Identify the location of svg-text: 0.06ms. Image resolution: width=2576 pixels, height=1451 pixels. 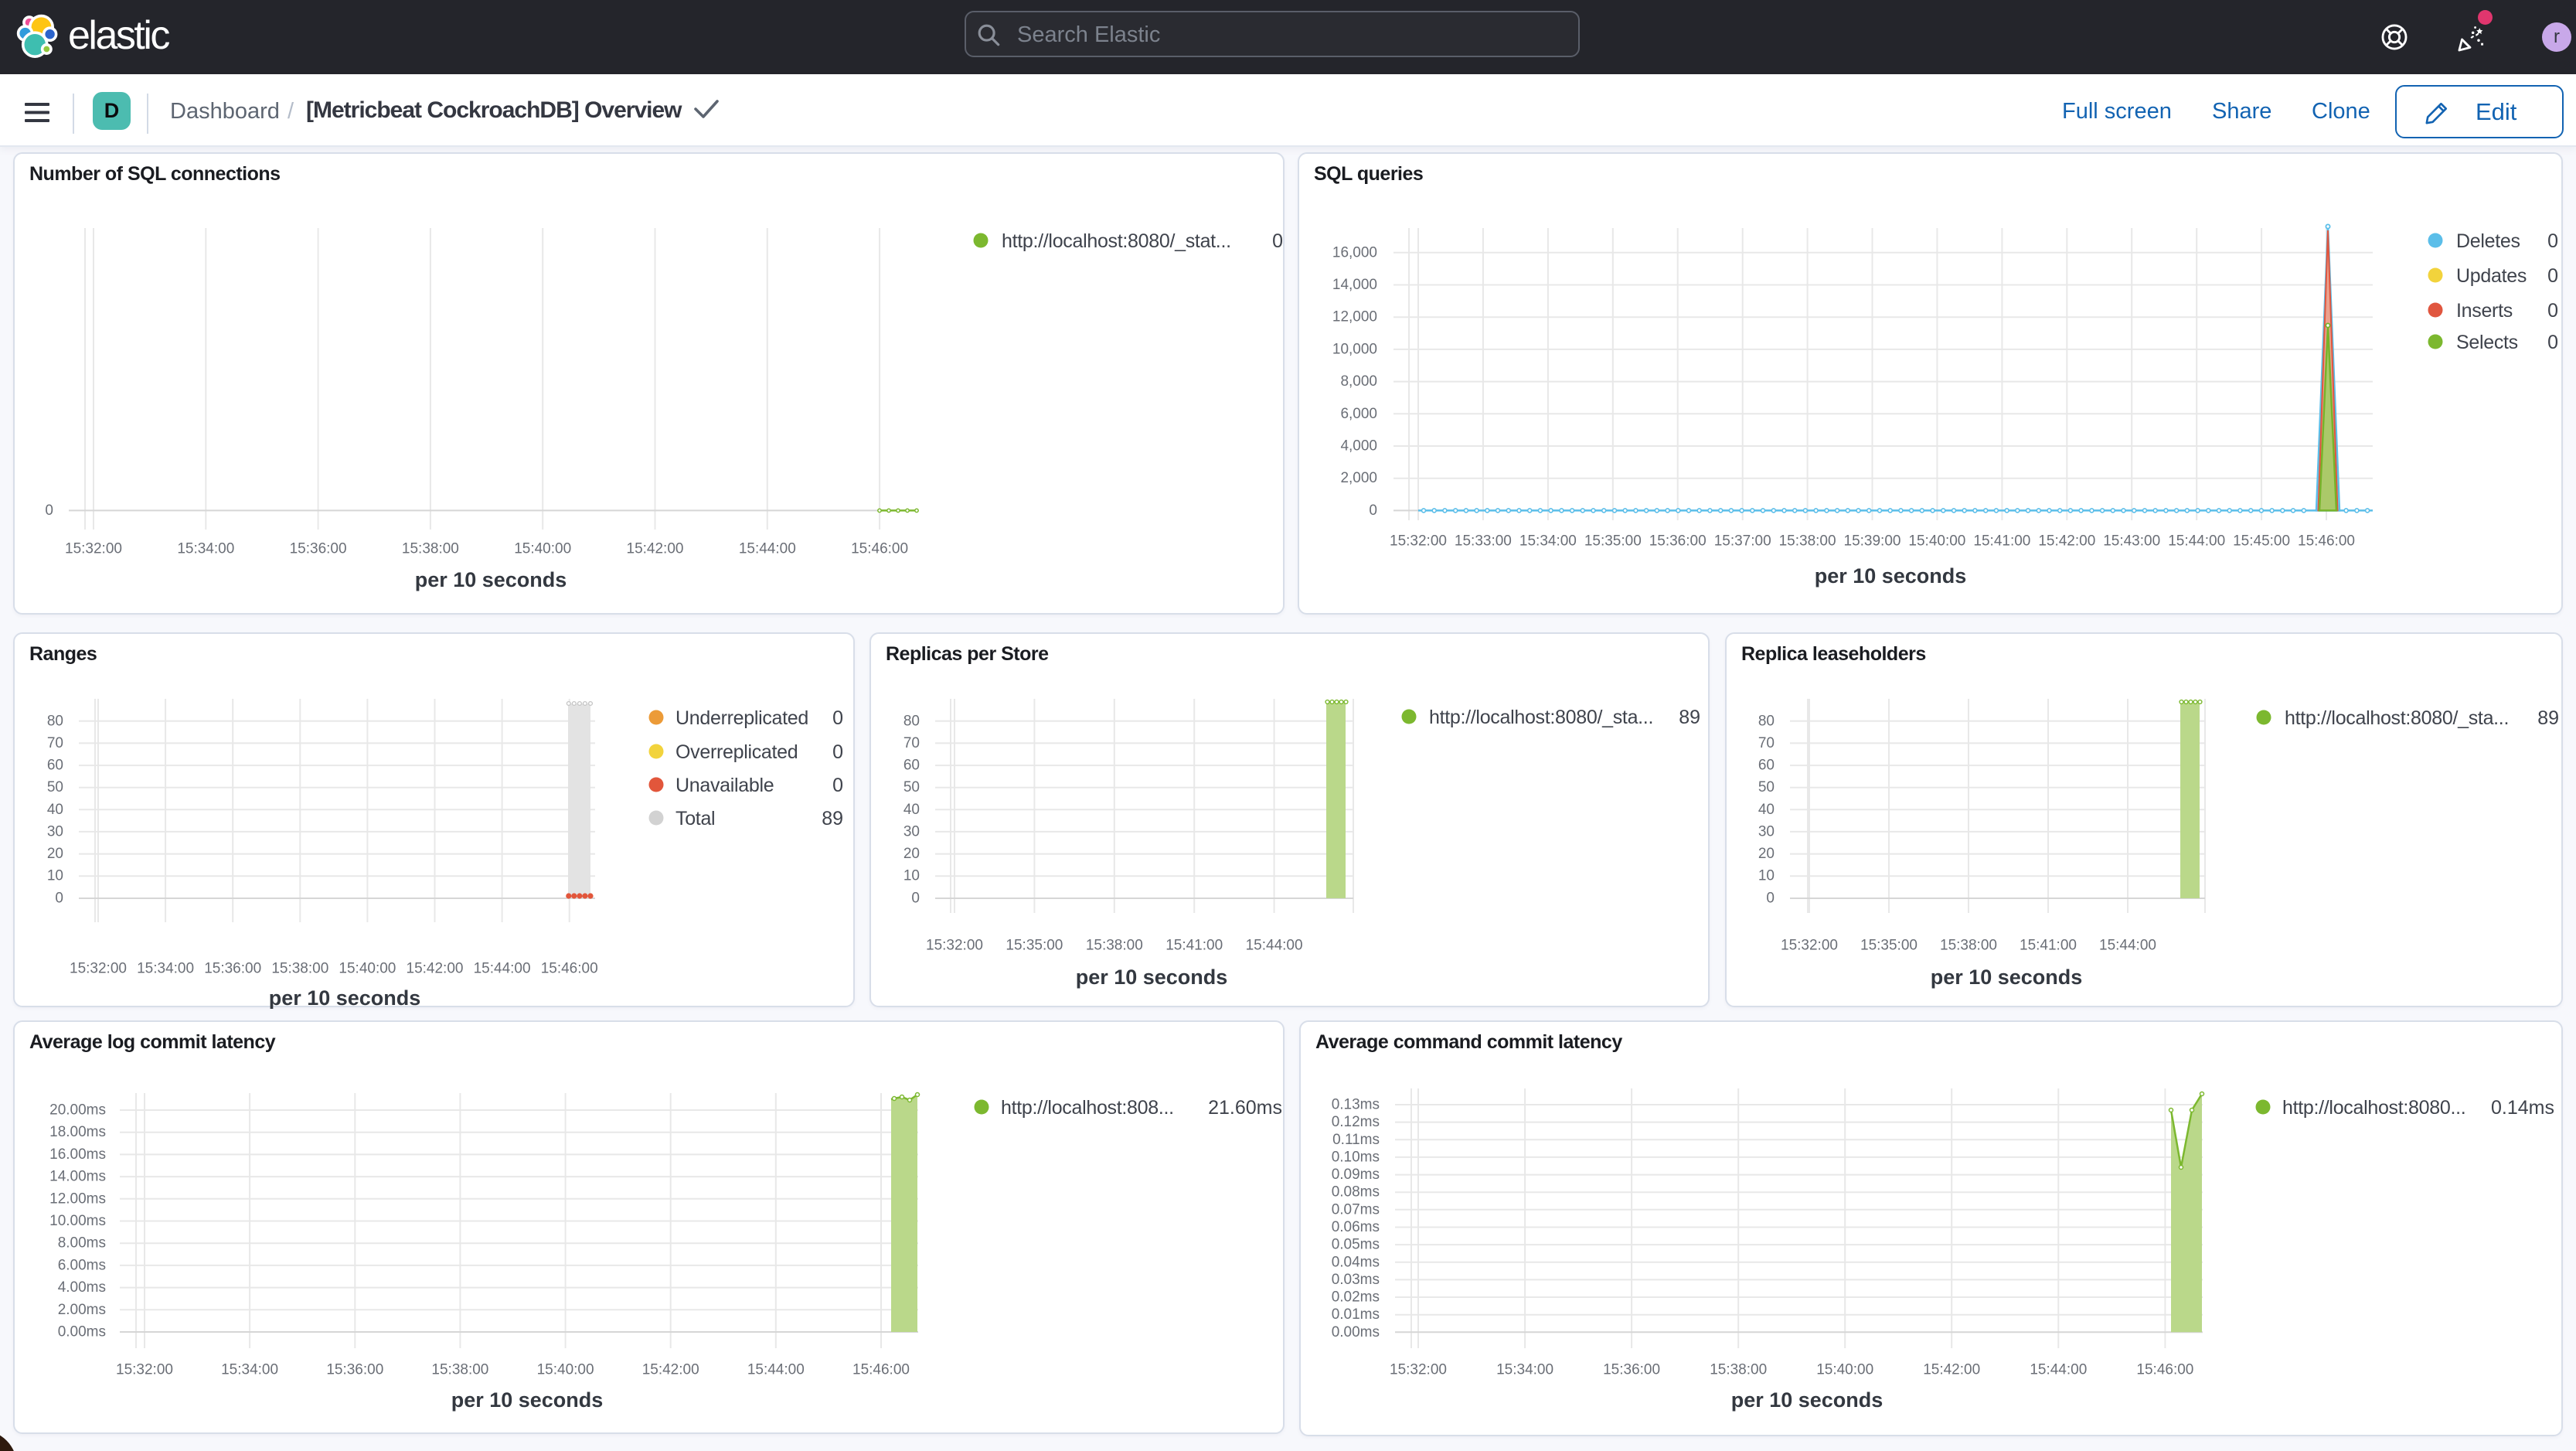
(1356, 1227).